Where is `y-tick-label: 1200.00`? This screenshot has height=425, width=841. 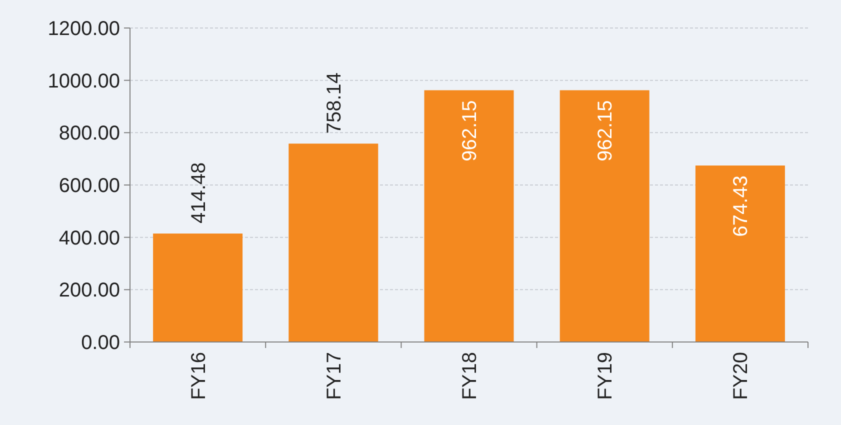
y-tick-label: 1200.00 is located at coordinates (84, 29).